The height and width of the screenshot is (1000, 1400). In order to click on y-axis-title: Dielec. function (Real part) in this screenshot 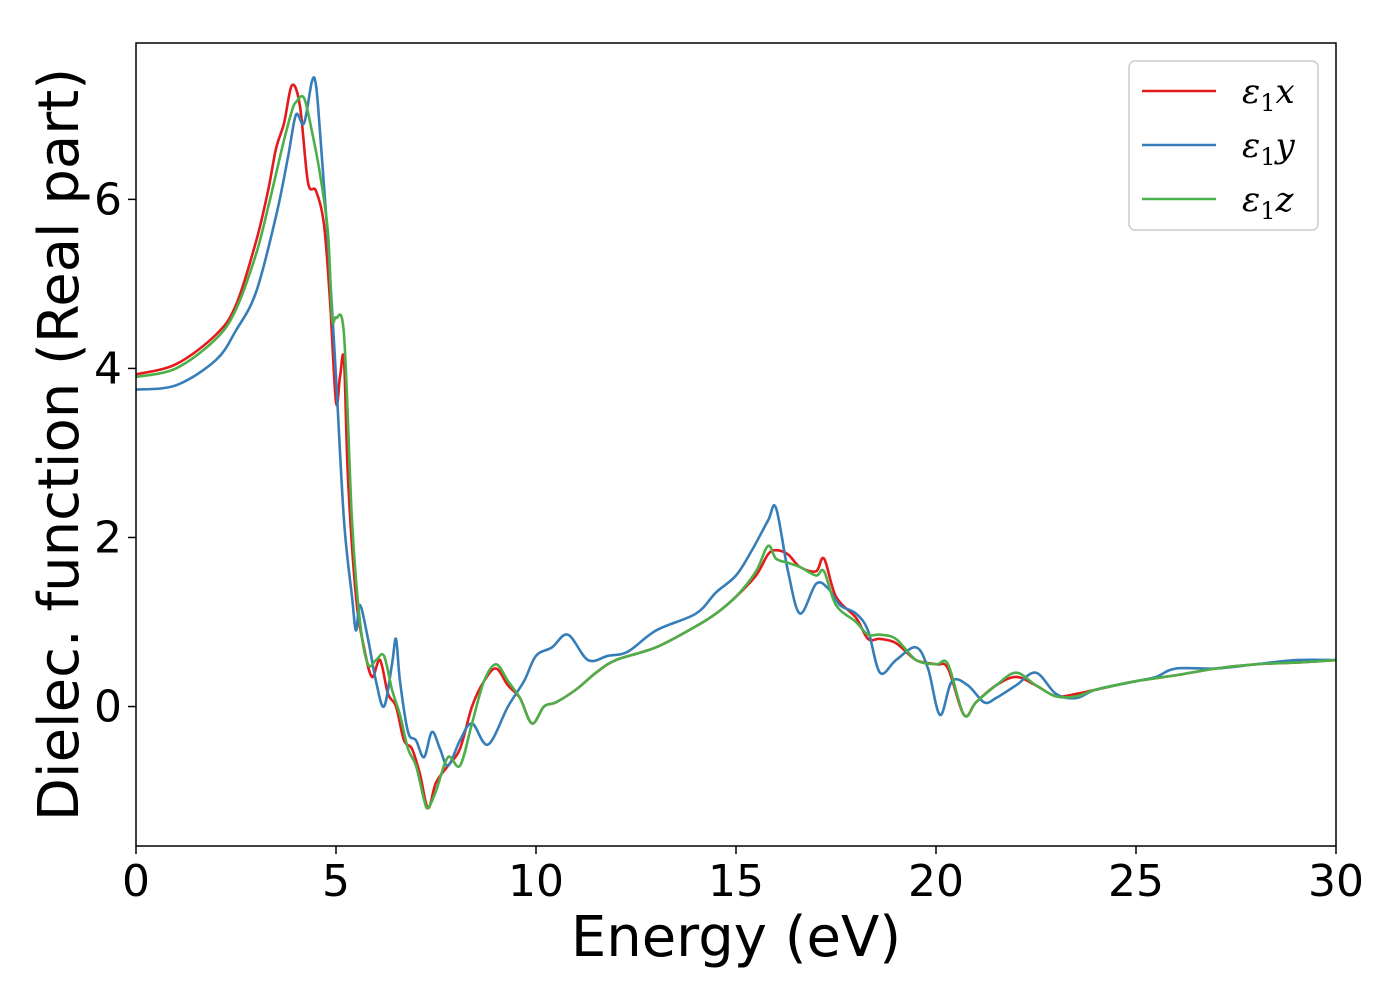, I will do `click(59, 444)`.